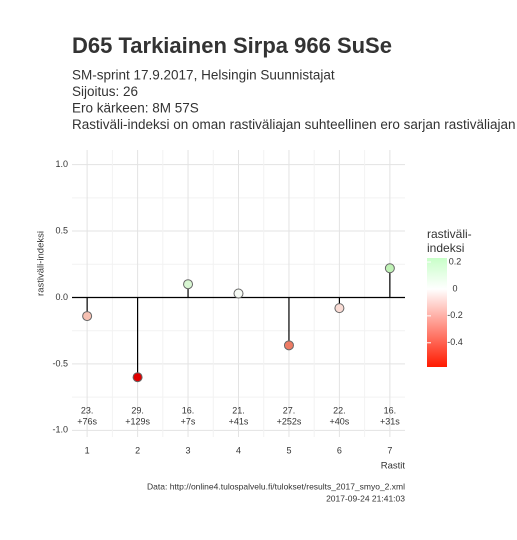 The height and width of the screenshot is (540, 517). I want to click on subtitle: Sijoitus: 26, so click(105, 91).